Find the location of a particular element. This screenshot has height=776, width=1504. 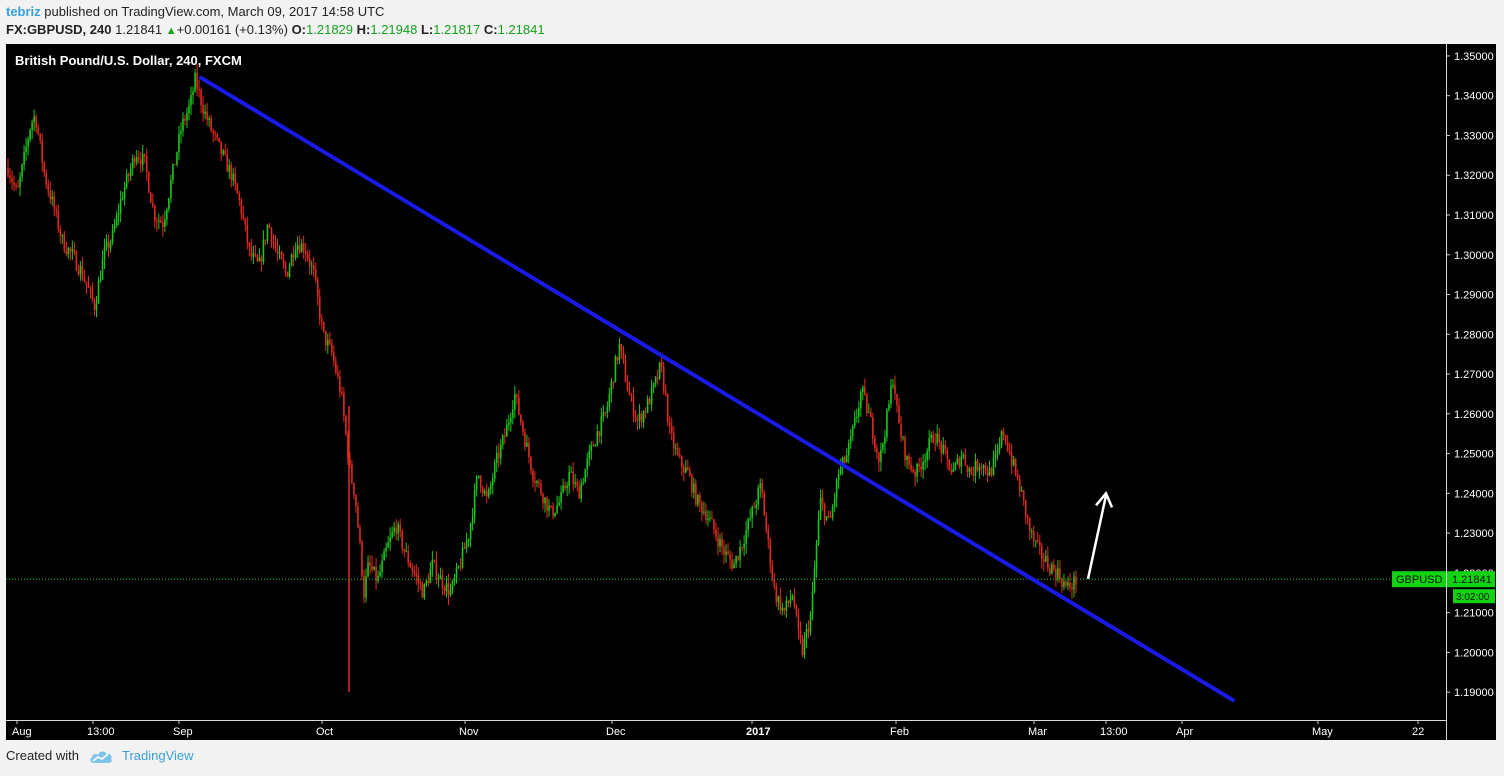

y-tick-label: 1.23000 is located at coordinates (1474, 534).